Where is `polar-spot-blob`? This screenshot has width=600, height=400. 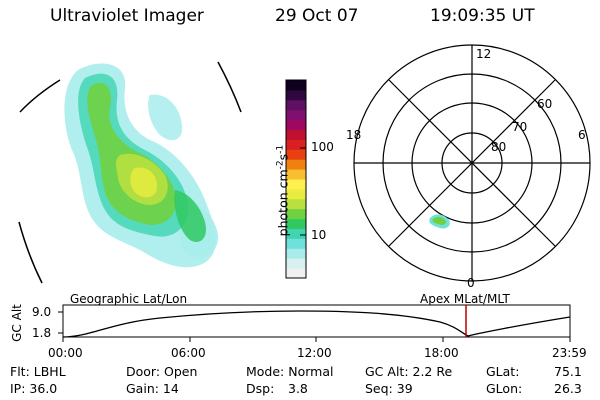 polar-spot-blob is located at coordinates (439, 220).